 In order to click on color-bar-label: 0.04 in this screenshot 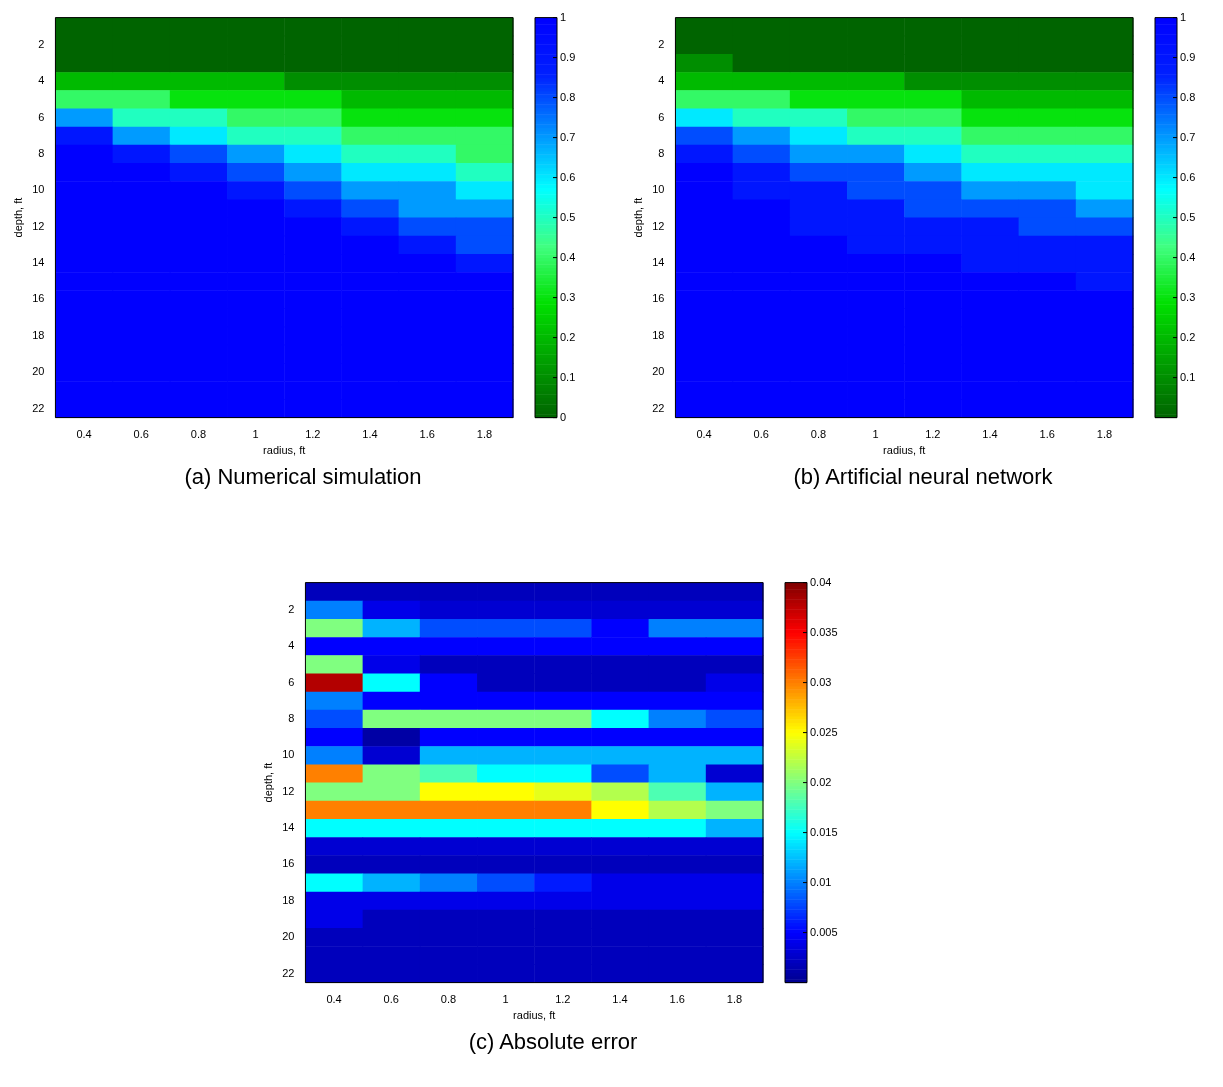, I will do `click(821, 581)`.